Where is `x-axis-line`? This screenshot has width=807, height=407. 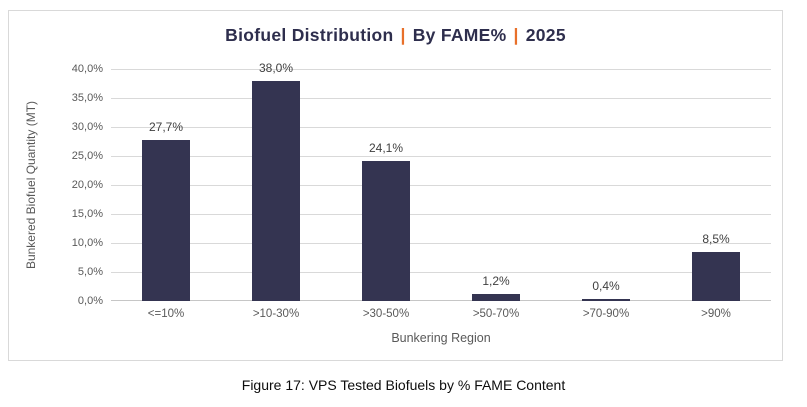
x-axis-line is located at coordinates (441, 300).